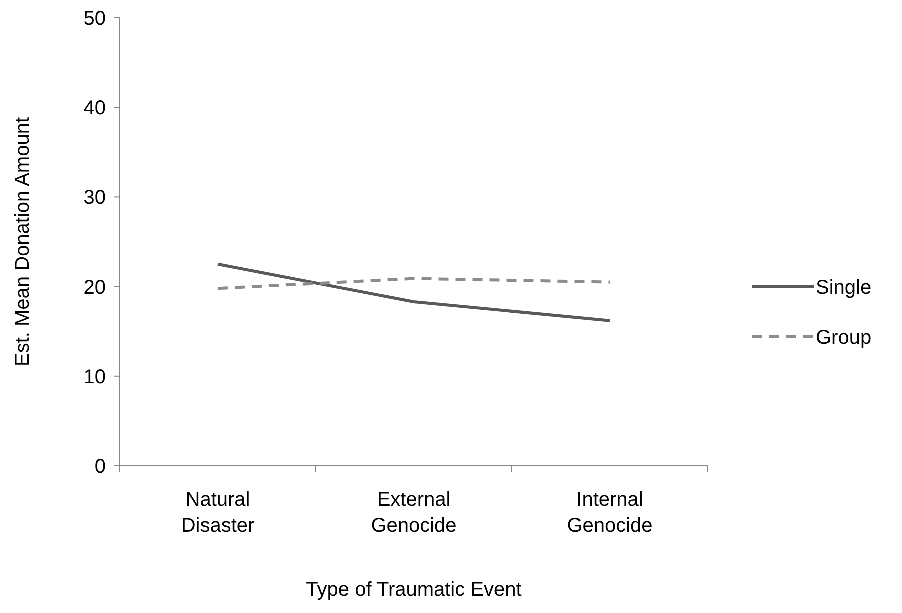 This screenshot has height=613, width=902. What do you see at coordinates (95, 377) in the screenshot?
I see `y-tick-label: 10` at bounding box center [95, 377].